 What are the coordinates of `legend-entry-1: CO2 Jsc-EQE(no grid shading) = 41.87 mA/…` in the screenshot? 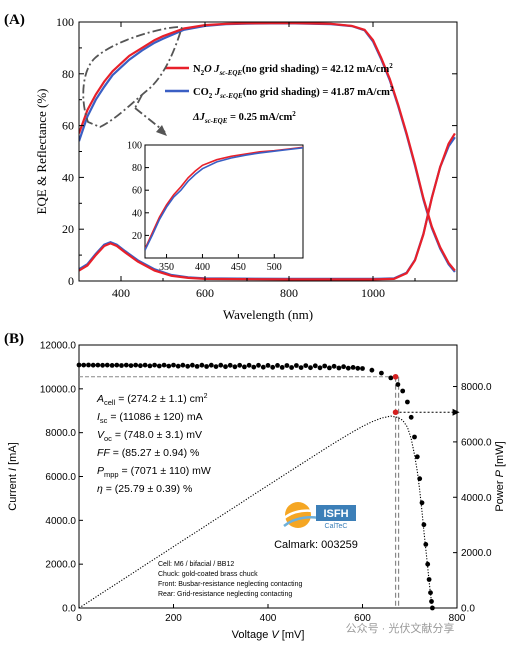 It's located at (293, 92).